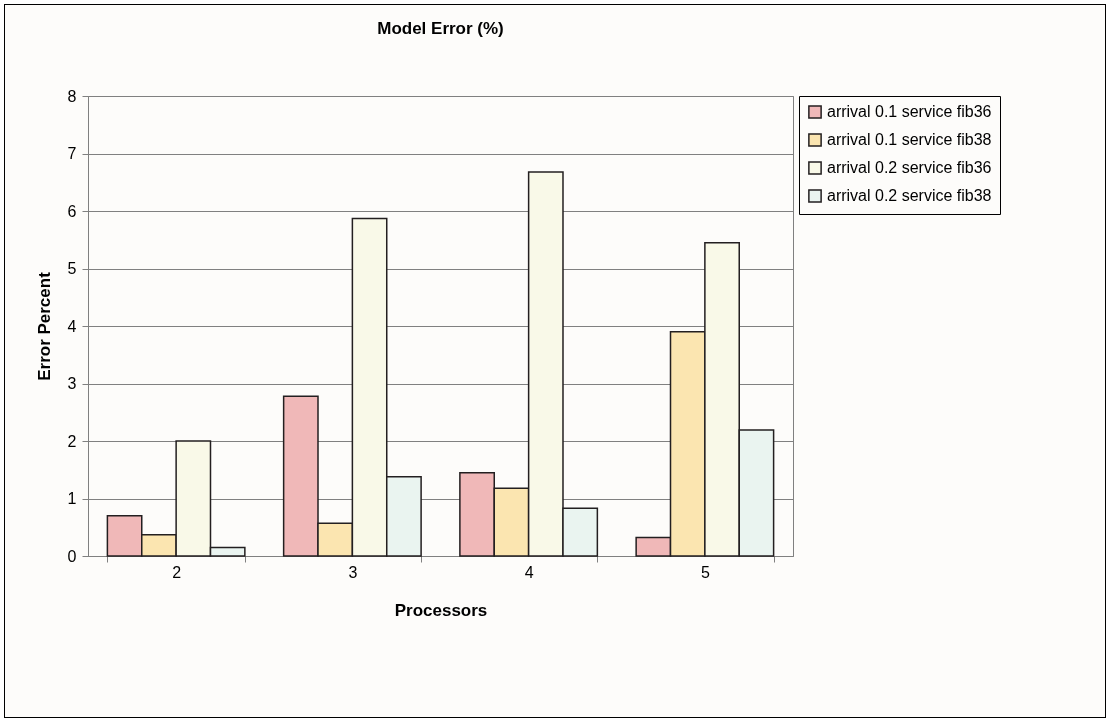 This screenshot has width=1112, height=725. I want to click on y-tick-label: 2, so click(72, 441).